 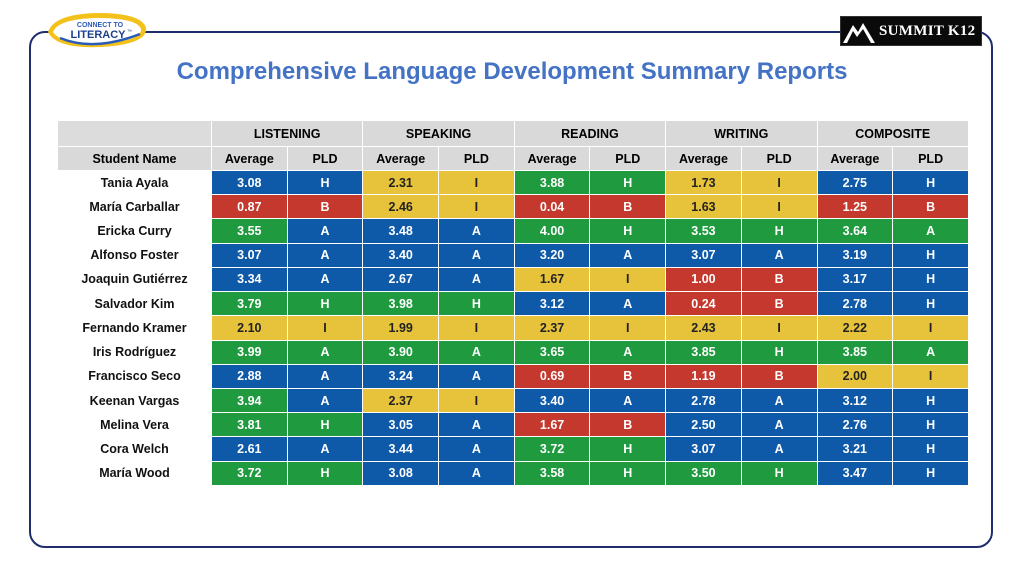 What do you see at coordinates (134, 158) in the screenshot?
I see `student-name-header: Student Name` at bounding box center [134, 158].